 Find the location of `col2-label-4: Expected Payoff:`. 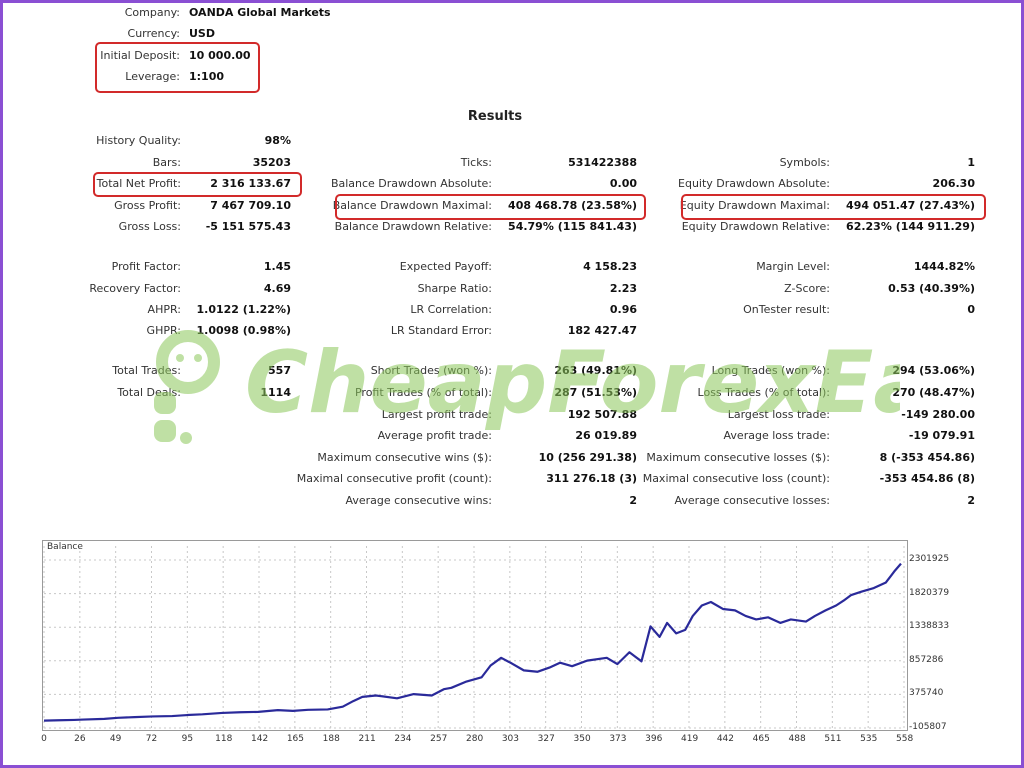

col2-label-4: Expected Payoff: is located at coordinates (445, 266).